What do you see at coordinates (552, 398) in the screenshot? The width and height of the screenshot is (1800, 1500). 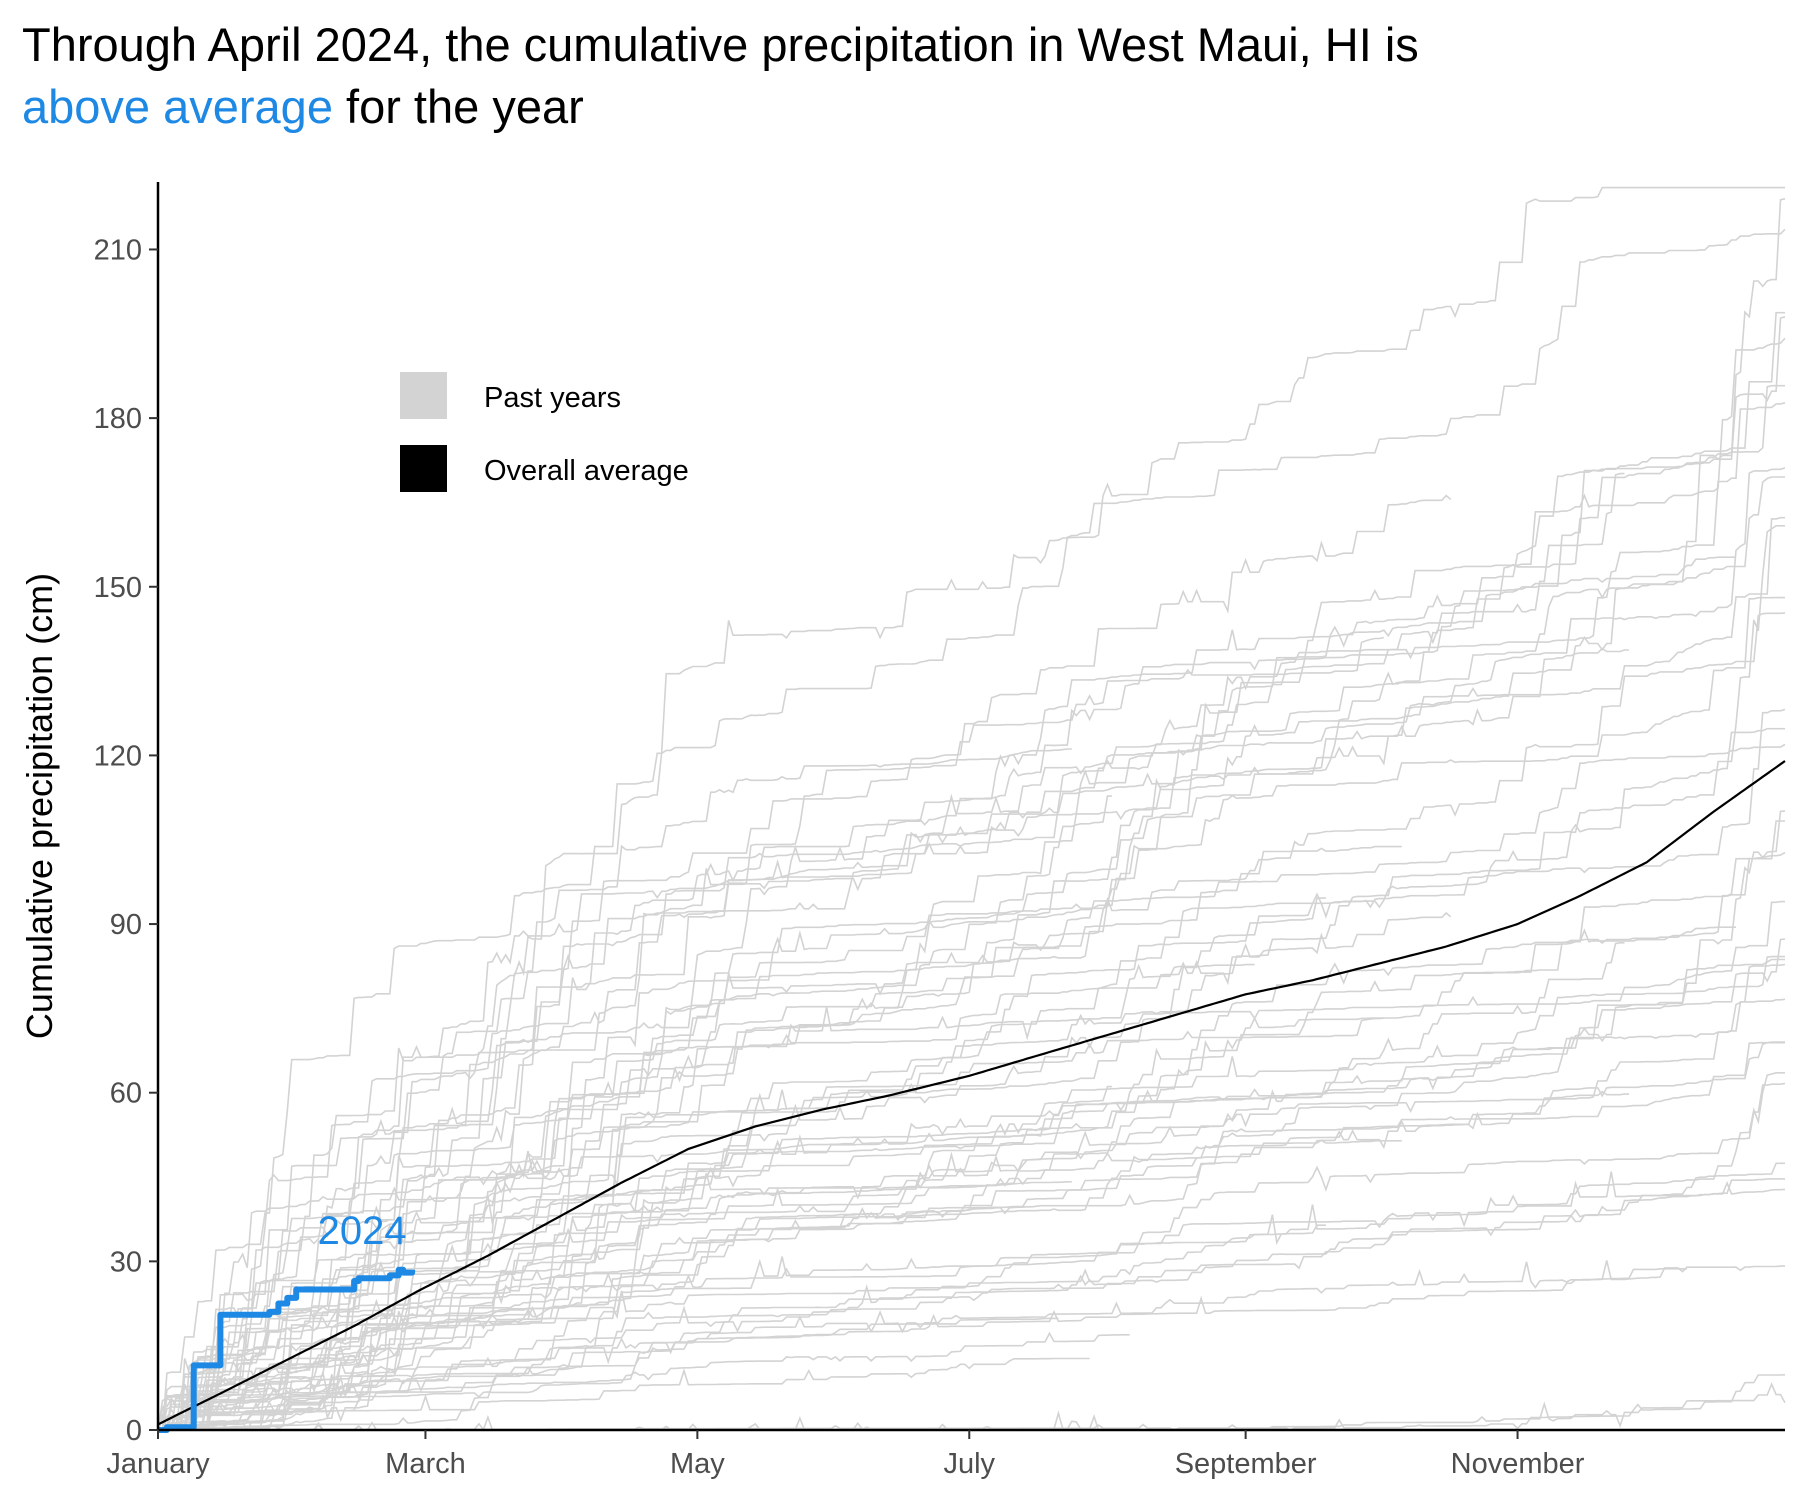 I see `legend-label-past-years: Past years` at bounding box center [552, 398].